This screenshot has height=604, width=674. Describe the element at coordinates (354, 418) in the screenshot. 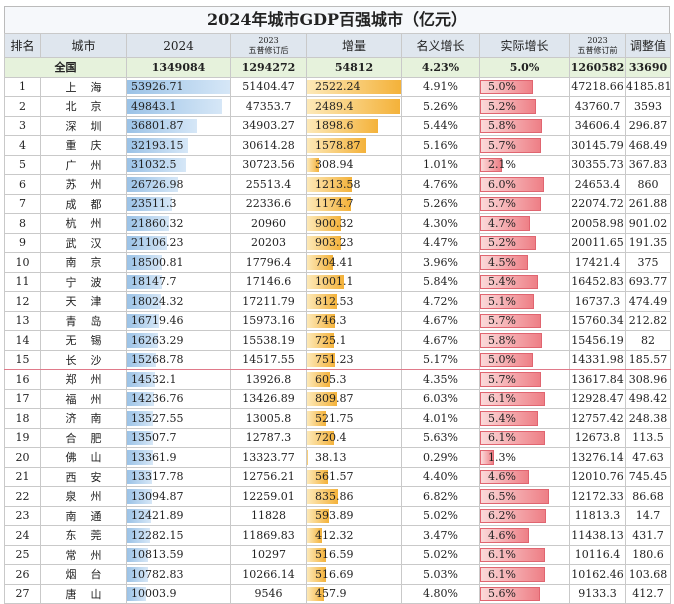

I see `data-cell: 521.75` at that location.